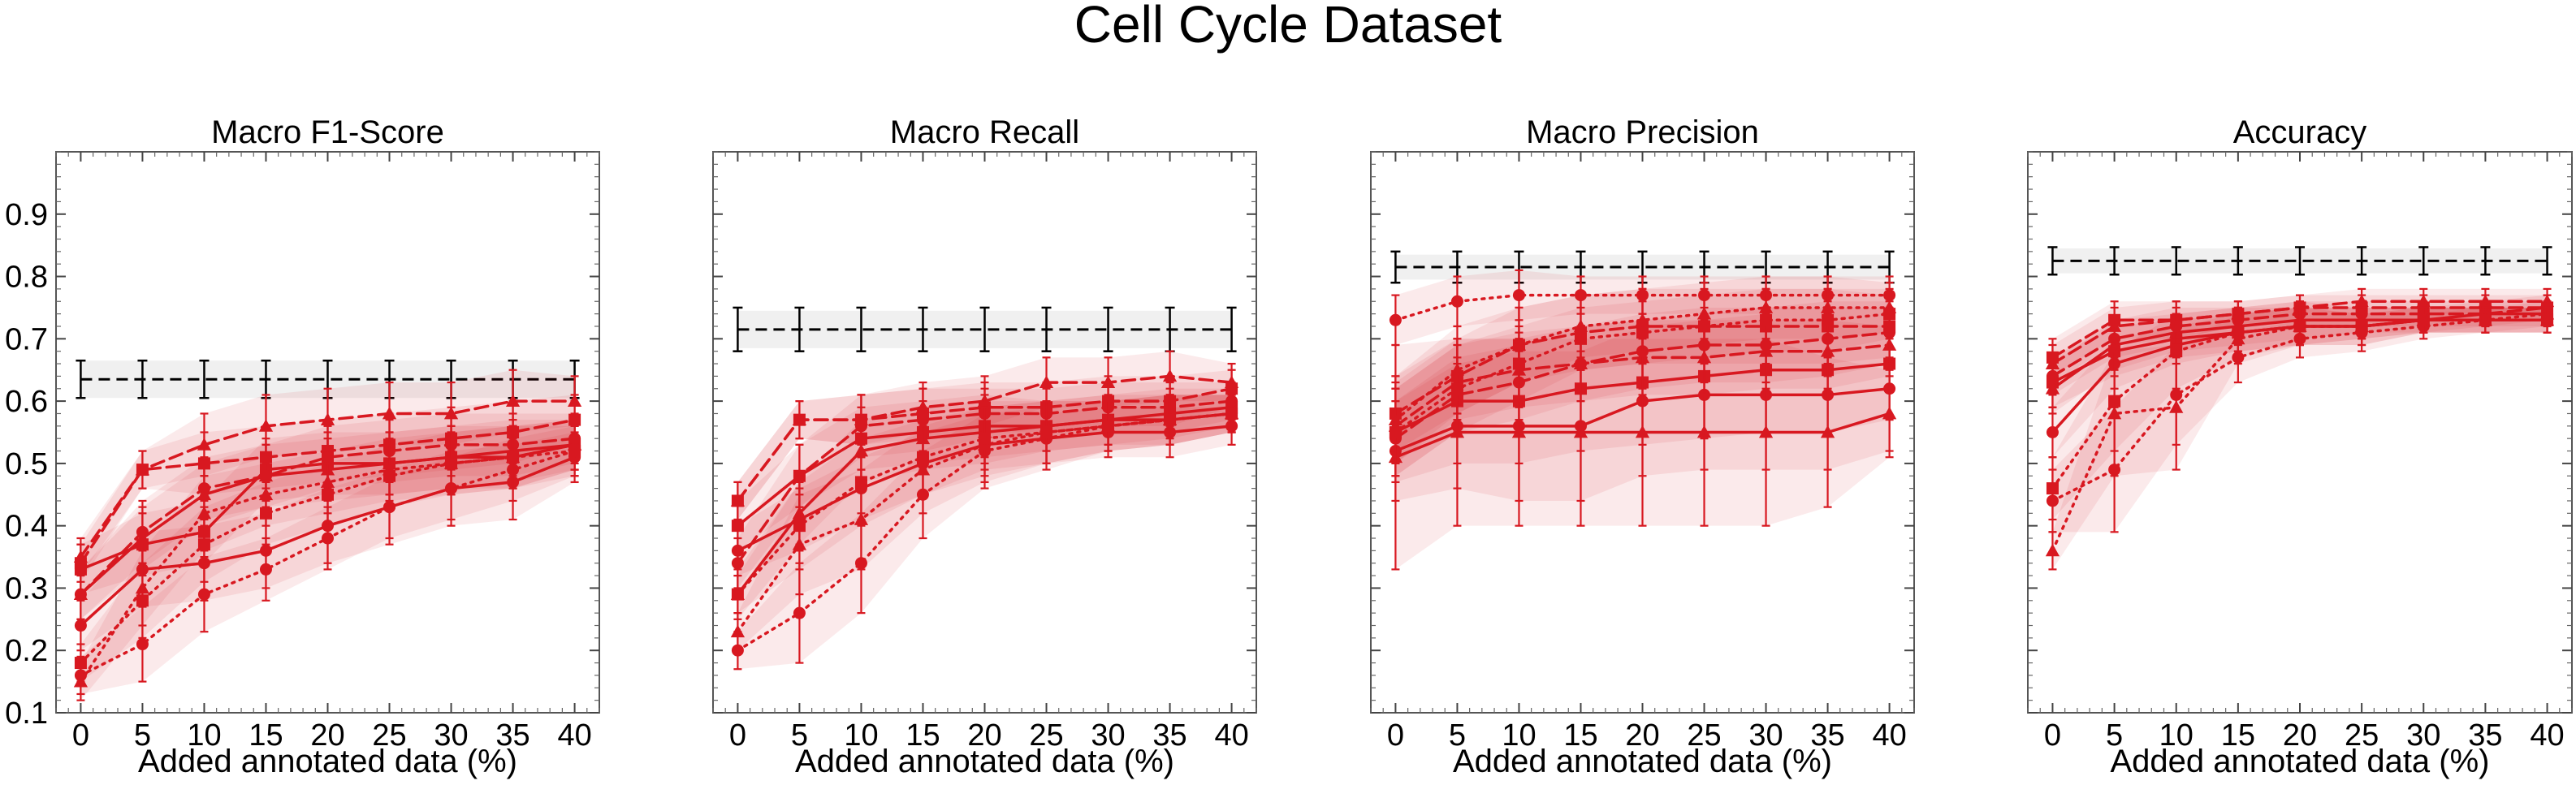 The image size is (2576, 785). I want to click on x-tick-label: 20, so click(1642, 735).